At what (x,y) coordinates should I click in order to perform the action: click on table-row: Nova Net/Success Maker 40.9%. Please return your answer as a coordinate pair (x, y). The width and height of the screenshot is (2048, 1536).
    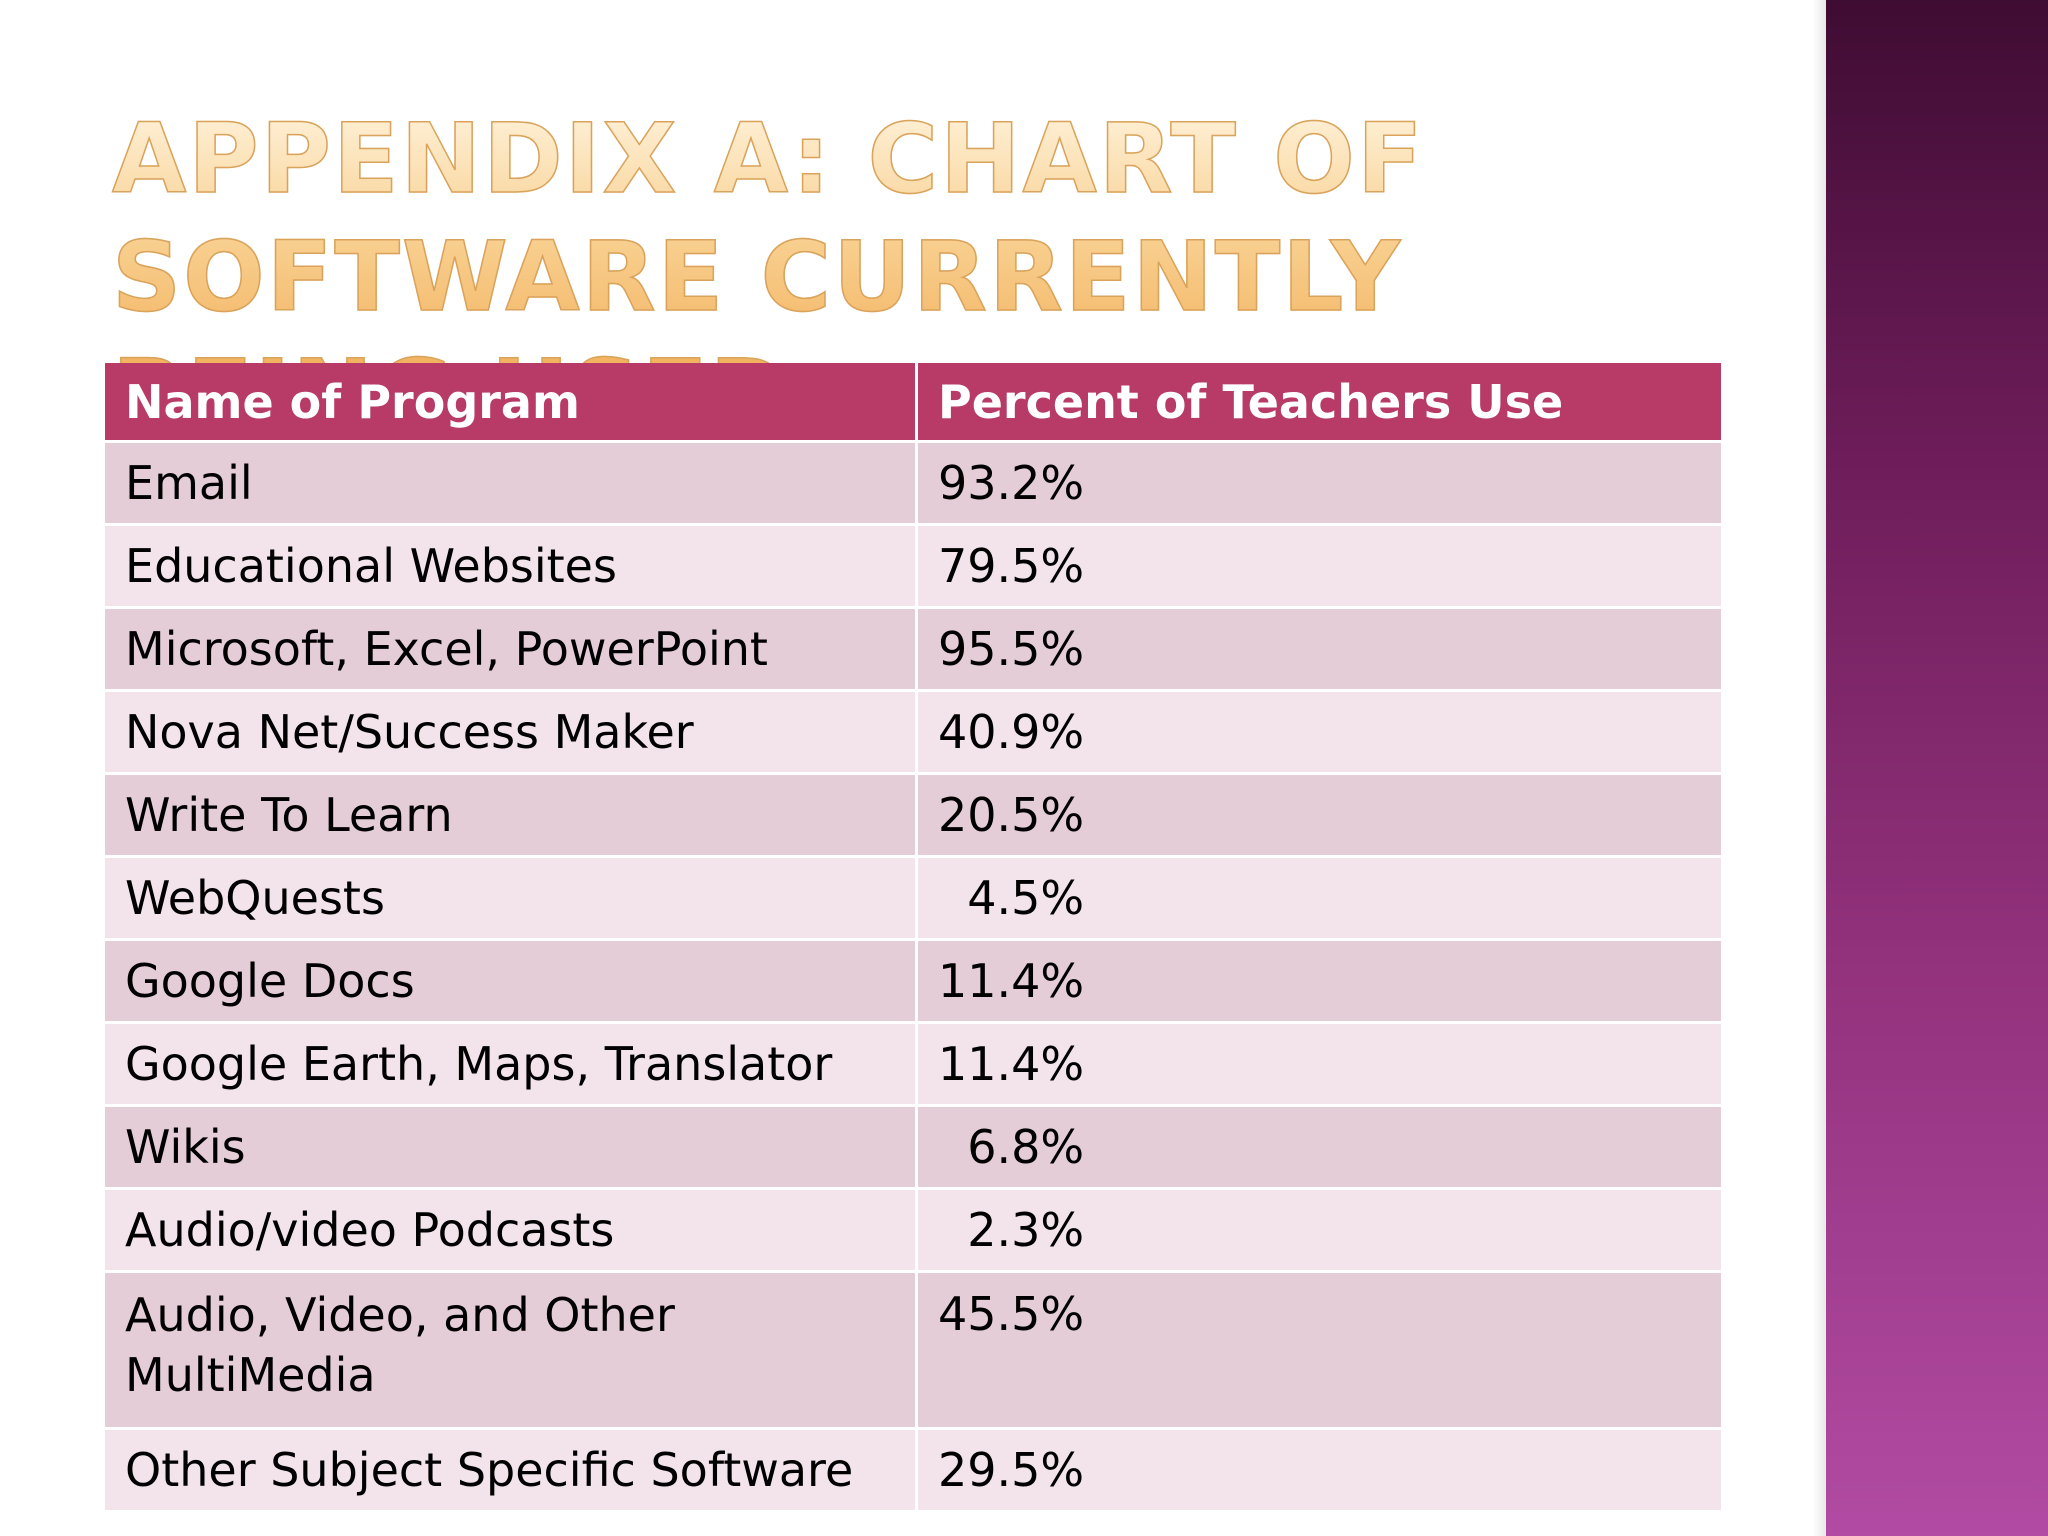
    Looking at the image, I should click on (913, 732).